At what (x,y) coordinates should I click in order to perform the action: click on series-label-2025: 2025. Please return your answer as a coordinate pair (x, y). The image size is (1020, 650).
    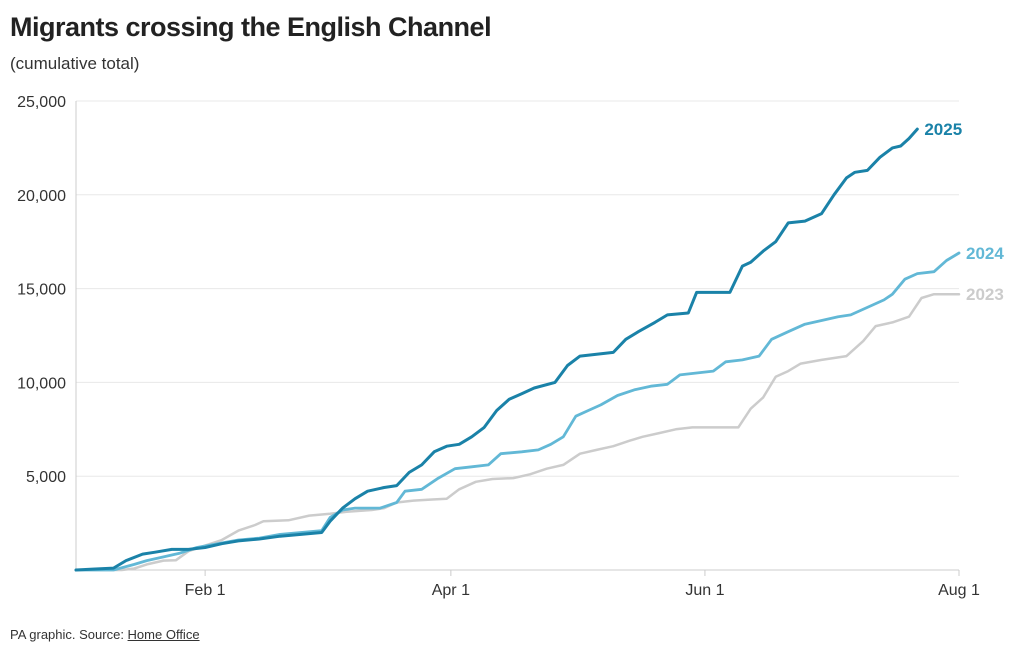
    Looking at the image, I should click on (943, 129).